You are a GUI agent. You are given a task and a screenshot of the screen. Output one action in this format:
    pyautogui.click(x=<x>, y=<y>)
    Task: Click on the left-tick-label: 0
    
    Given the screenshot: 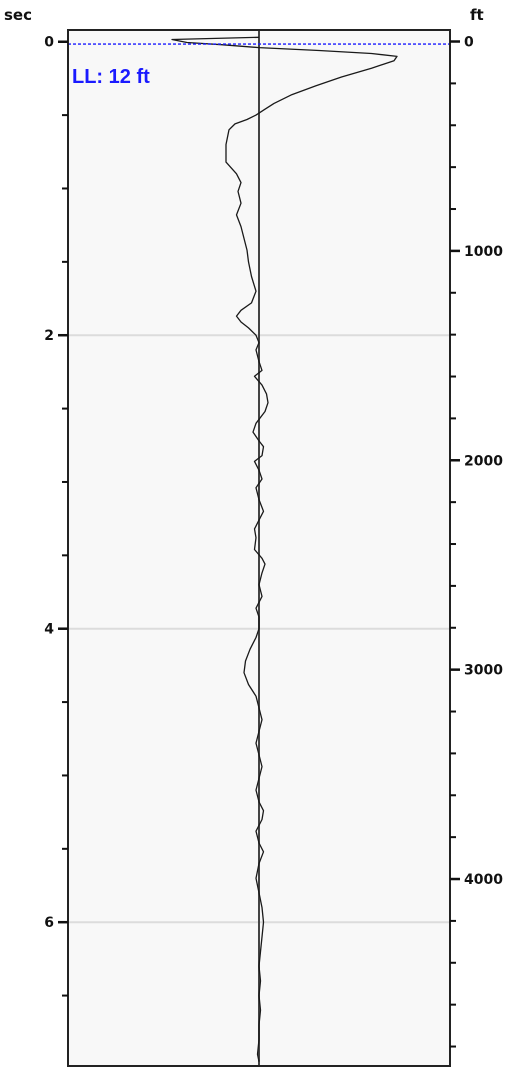 What is the action you would take?
    pyautogui.click(x=49, y=43)
    